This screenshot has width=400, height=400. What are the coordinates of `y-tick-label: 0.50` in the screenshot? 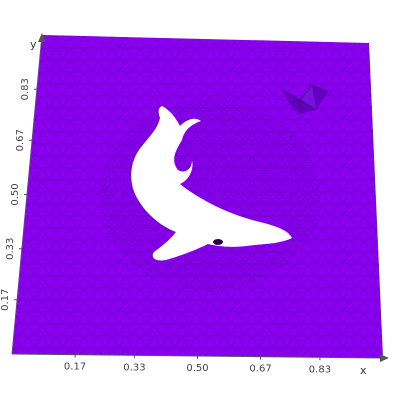 It's located at (15, 194).